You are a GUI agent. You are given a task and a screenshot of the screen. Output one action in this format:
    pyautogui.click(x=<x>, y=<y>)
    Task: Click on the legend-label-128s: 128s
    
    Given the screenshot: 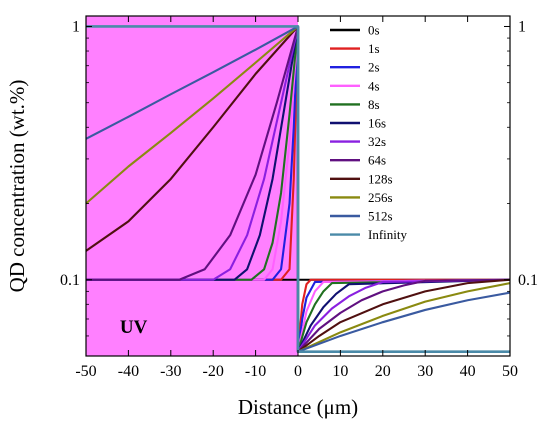 What is the action you would take?
    pyautogui.click(x=380, y=178)
    